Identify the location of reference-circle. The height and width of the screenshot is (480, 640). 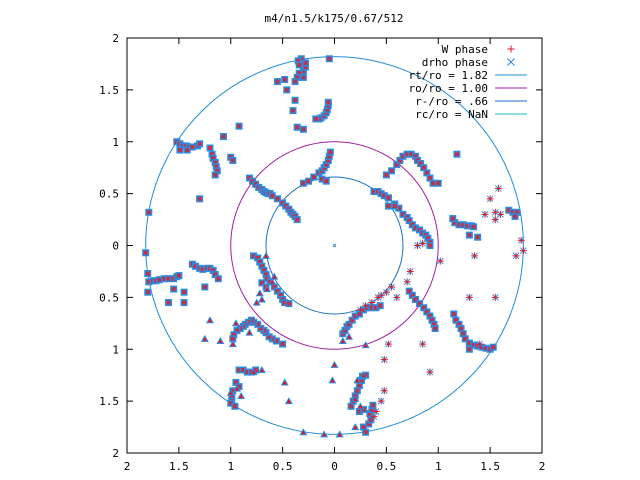
(334, 245).